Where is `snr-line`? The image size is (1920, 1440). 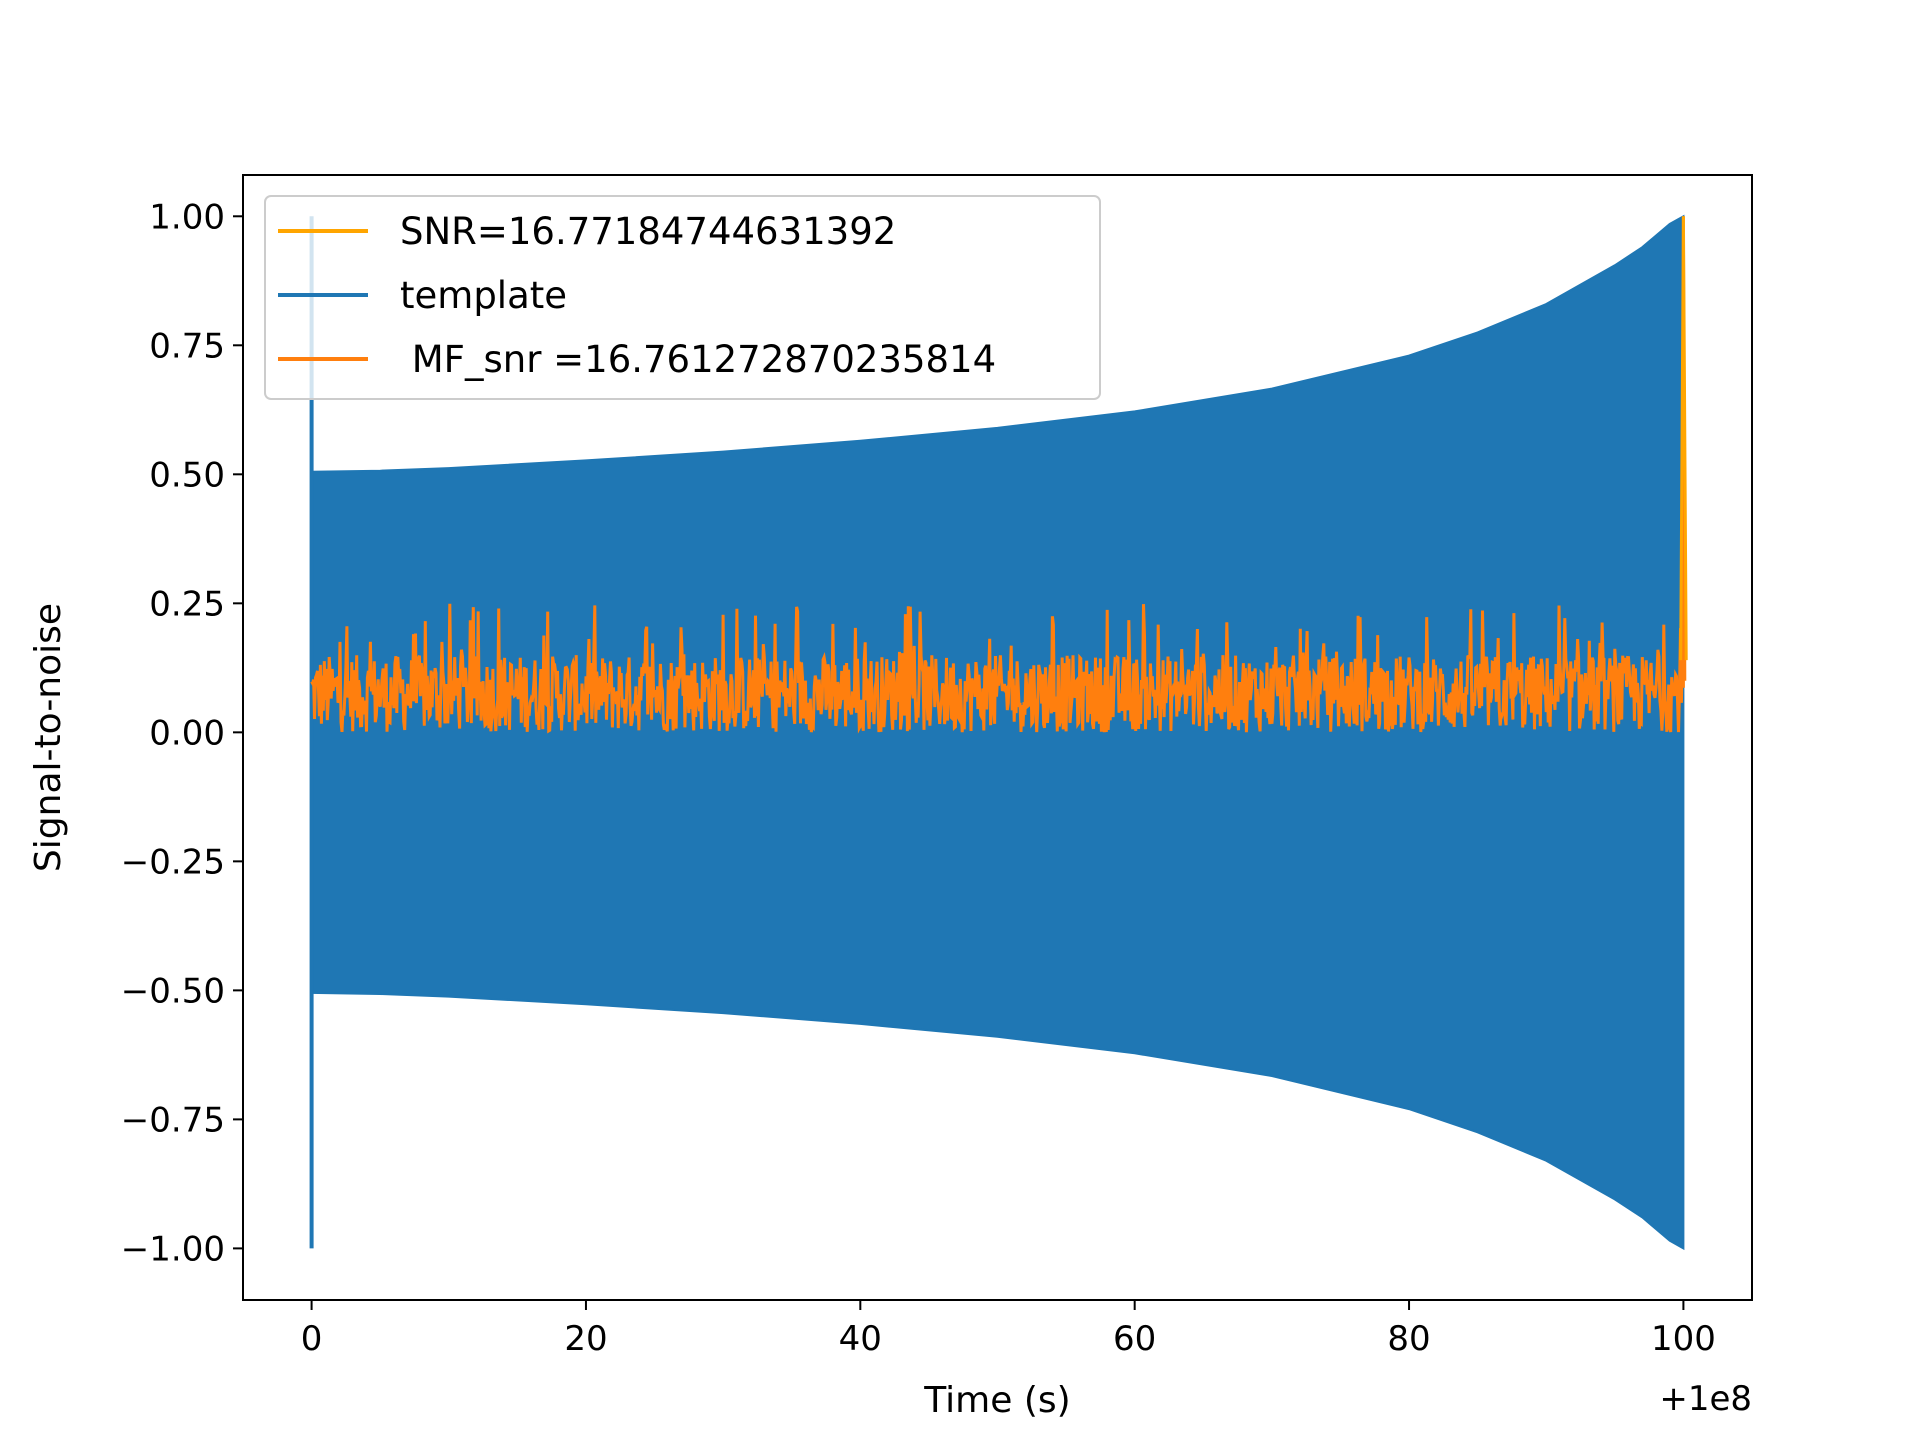
snr-line is located at coordinates (1683, 438).